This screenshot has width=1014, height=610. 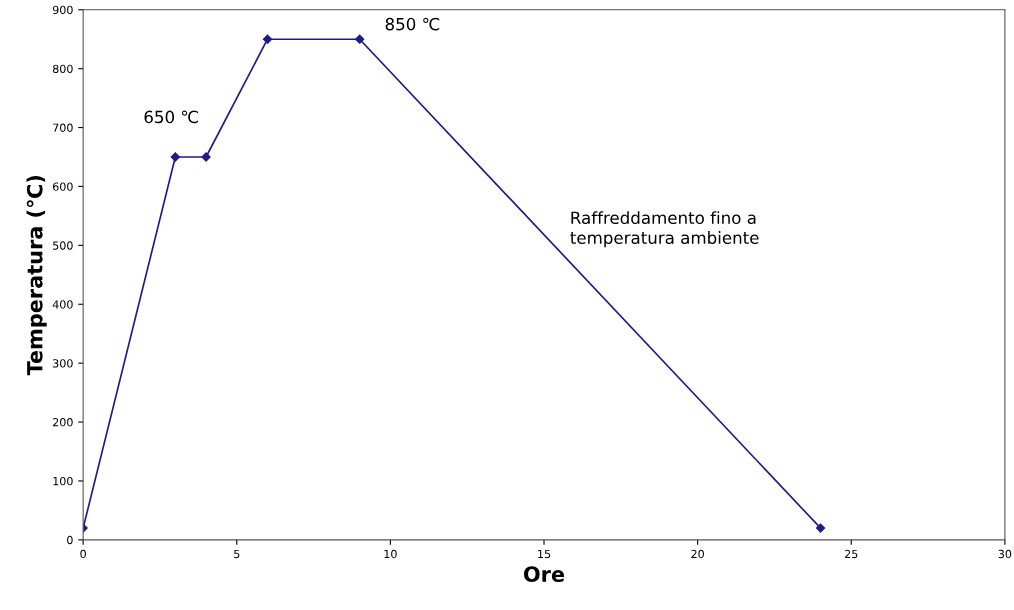 What do you see at coordinates (62, 304) in the screenshot?
I see `y-tick-label: 400` at bounding box center [62, 304].